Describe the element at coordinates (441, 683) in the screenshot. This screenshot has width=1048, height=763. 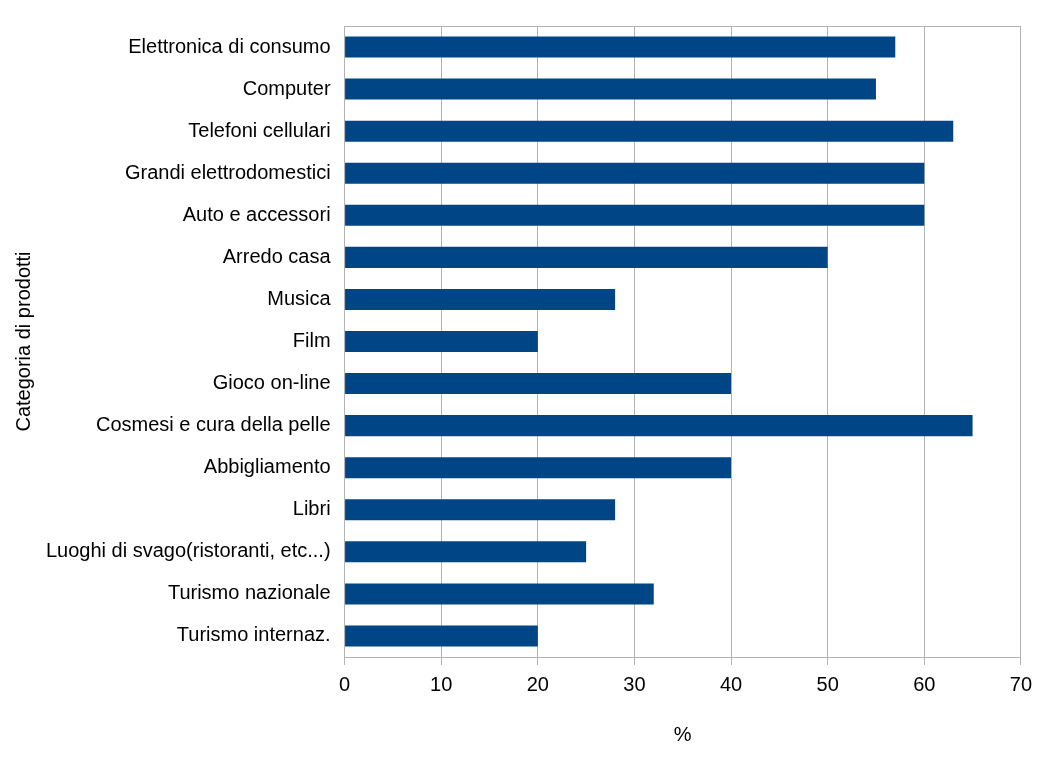
I see `x-tick-label: 10` at that location.